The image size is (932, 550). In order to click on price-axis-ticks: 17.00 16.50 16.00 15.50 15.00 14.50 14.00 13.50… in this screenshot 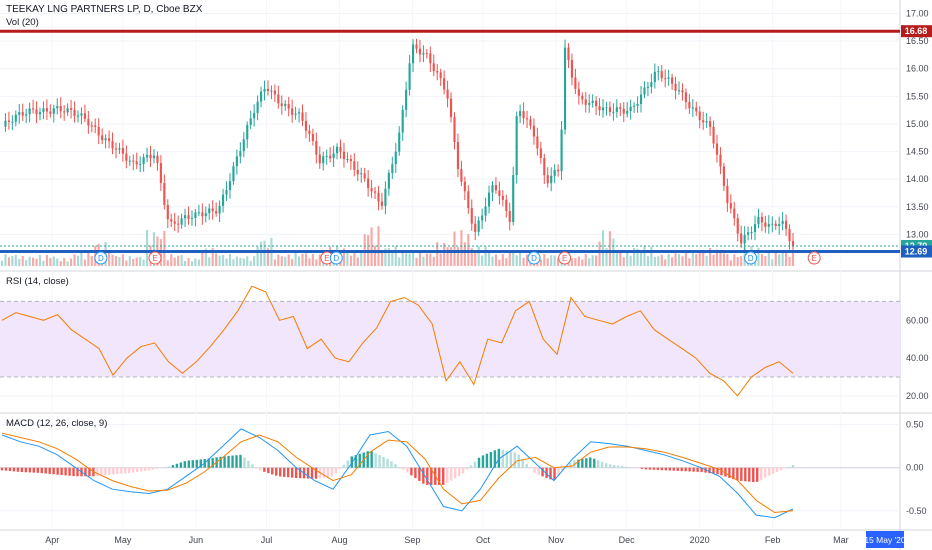, I will do `click(917, 124)`.